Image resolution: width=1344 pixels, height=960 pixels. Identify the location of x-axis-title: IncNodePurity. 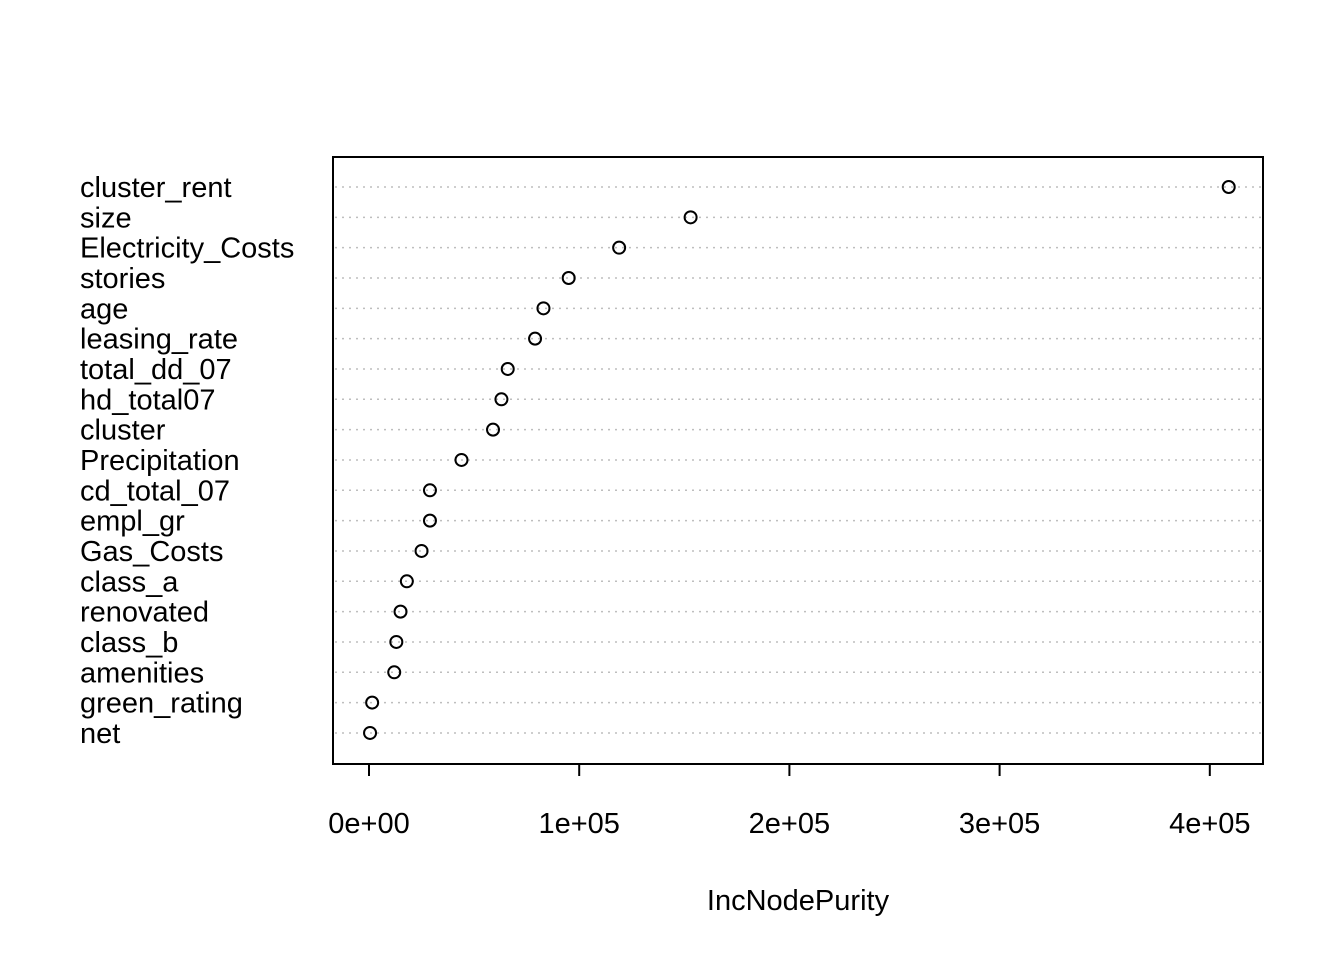
(798, 901).